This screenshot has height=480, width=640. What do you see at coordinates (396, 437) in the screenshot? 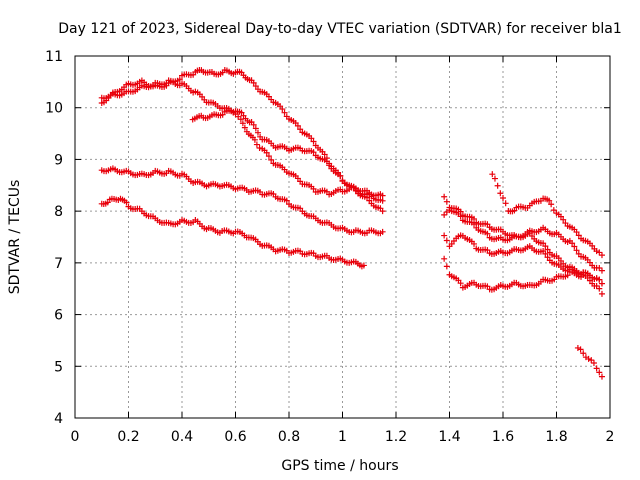
I see `x-tick-label: 1.2` at bounding box center [396, 437].